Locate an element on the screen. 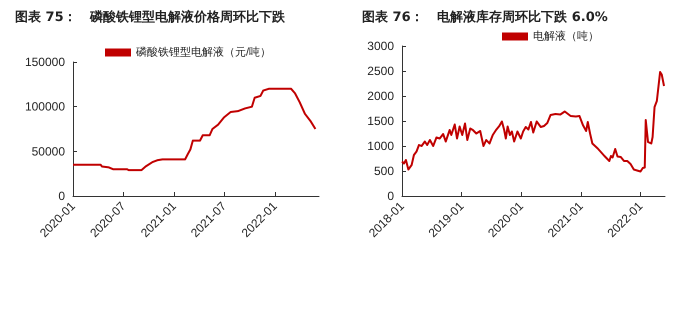 The width and height of the screenshot is (694, 309). y-tick-label: 2000 is located at coordinates (380, 96).